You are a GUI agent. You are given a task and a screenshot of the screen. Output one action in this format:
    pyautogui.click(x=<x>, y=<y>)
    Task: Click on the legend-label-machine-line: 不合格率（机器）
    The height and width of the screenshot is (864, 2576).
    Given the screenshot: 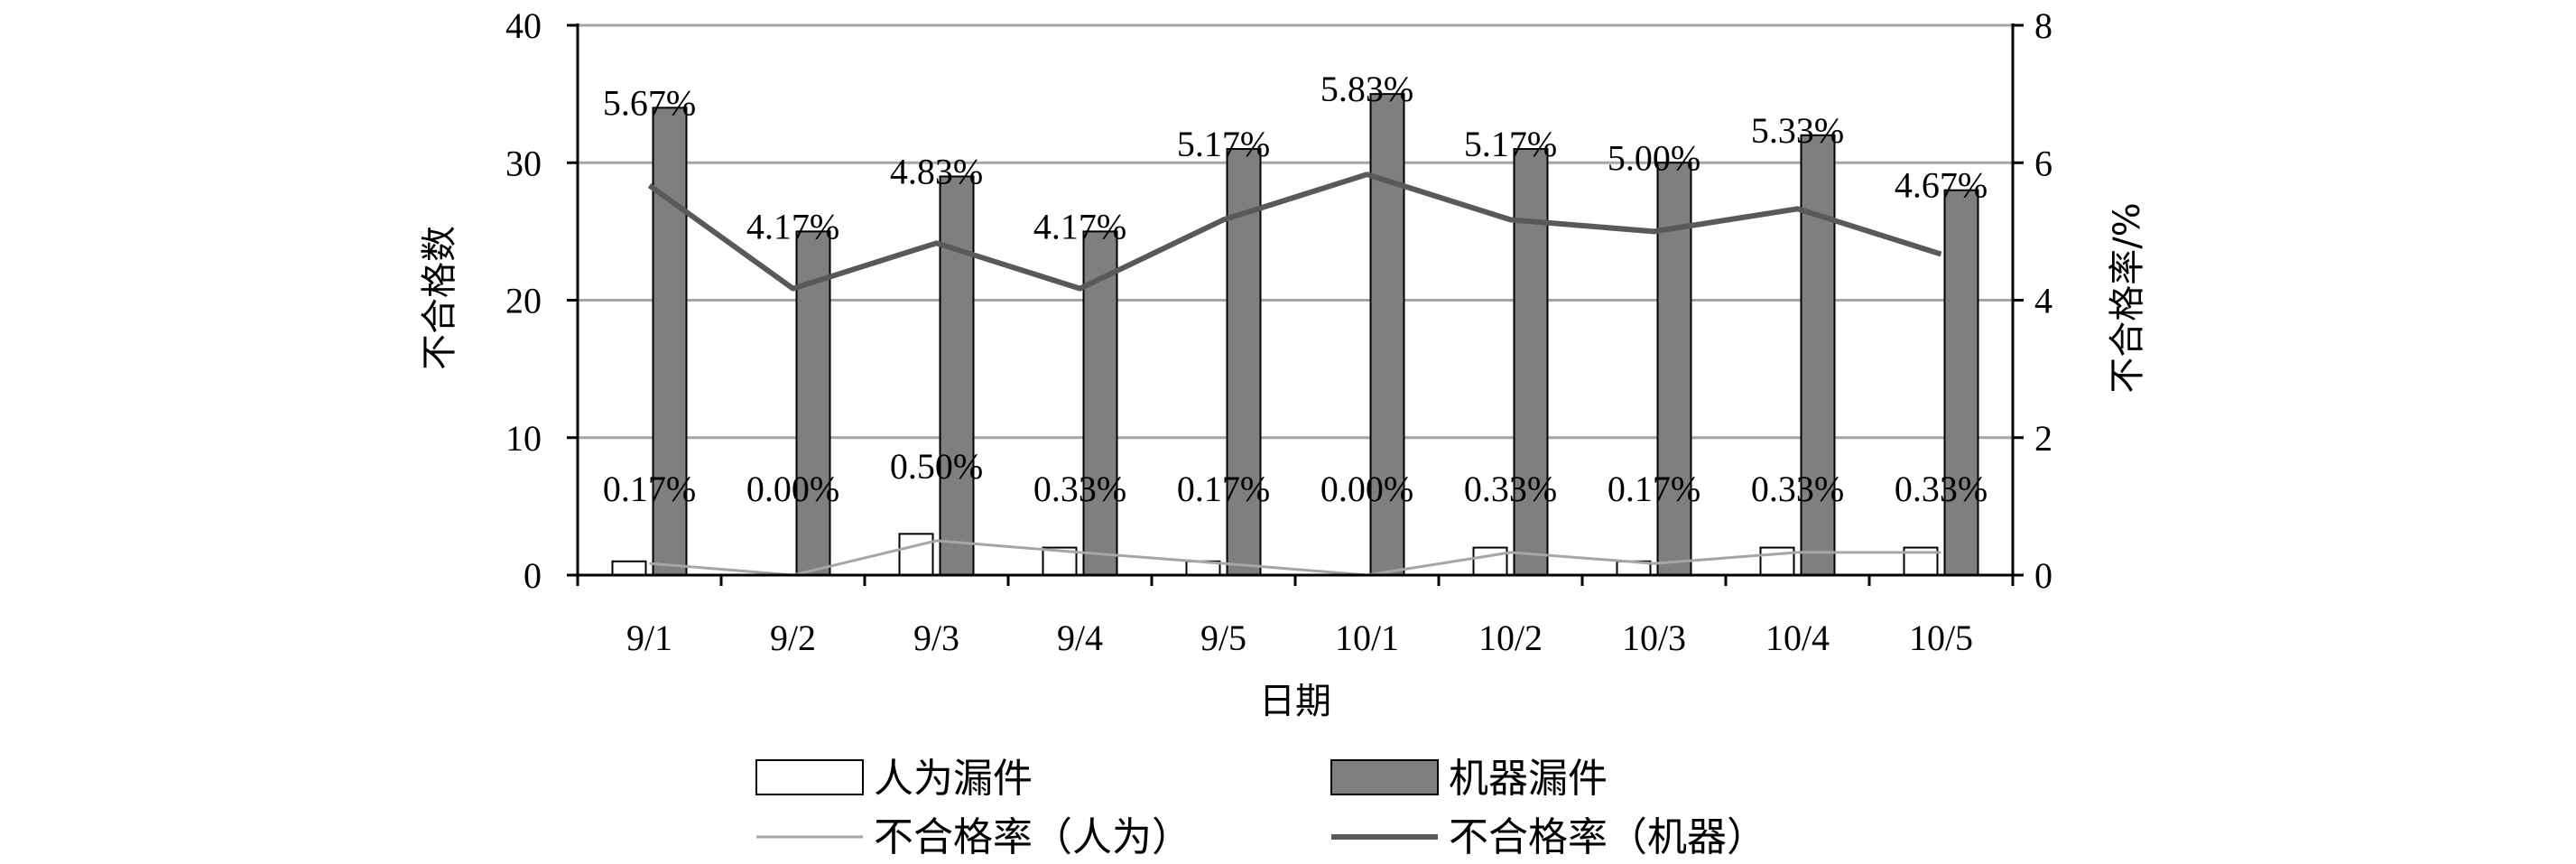 What is the action you would take?
    pyautogui.click(x=1607, y=837)
    